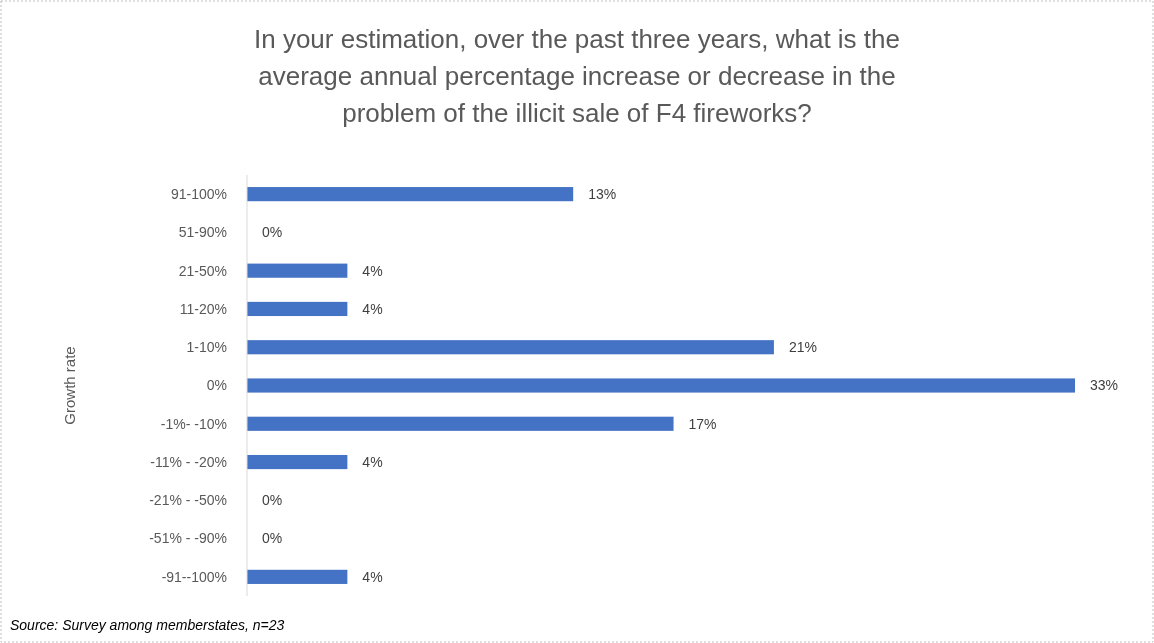 The image size is (1154, 643). What do you see at coordinates (188, 461) in the screenshot?
I see `y-tick-label: -11% - -20%` at bounding box center [188, 461].